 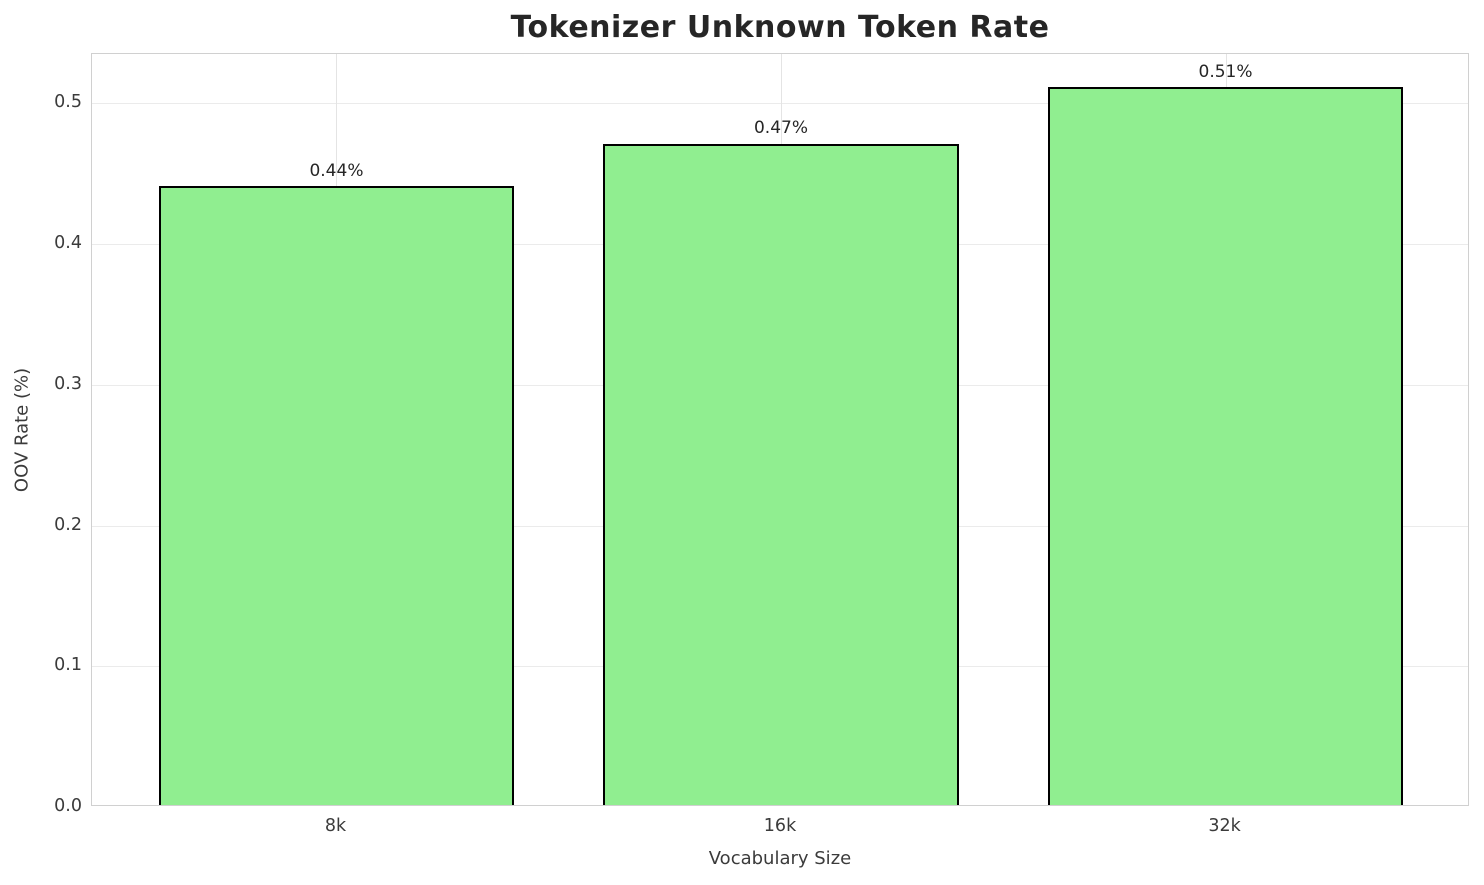 I want to click on y-tick-label: 0.3, so click(x=68, y=383).